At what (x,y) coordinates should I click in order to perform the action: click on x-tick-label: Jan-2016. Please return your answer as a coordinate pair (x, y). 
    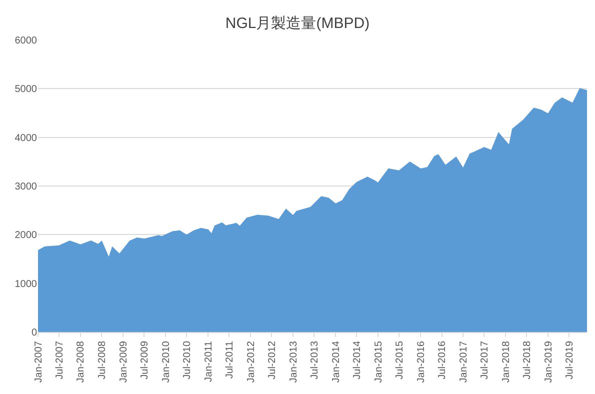
    Looking at the image, I should click on (421, 361).